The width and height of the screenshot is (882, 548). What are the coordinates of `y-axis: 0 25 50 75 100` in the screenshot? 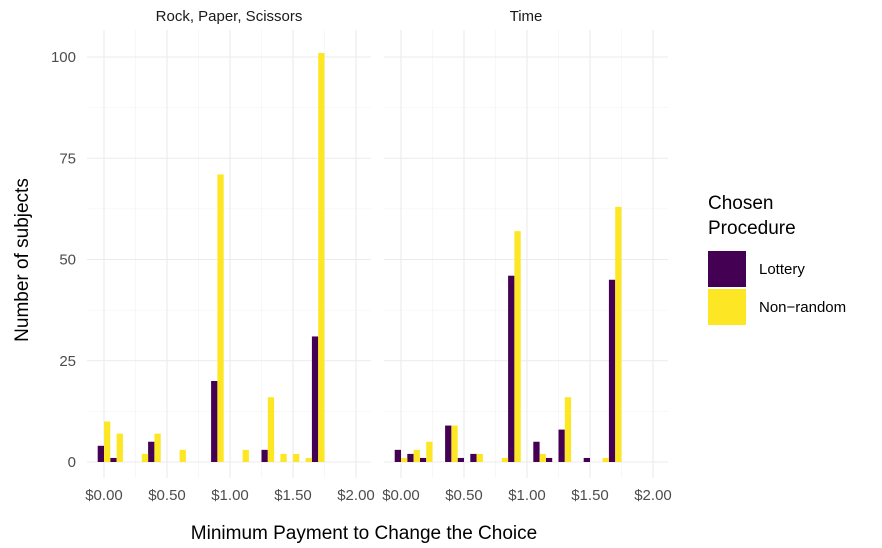 It's located at (63, 260).